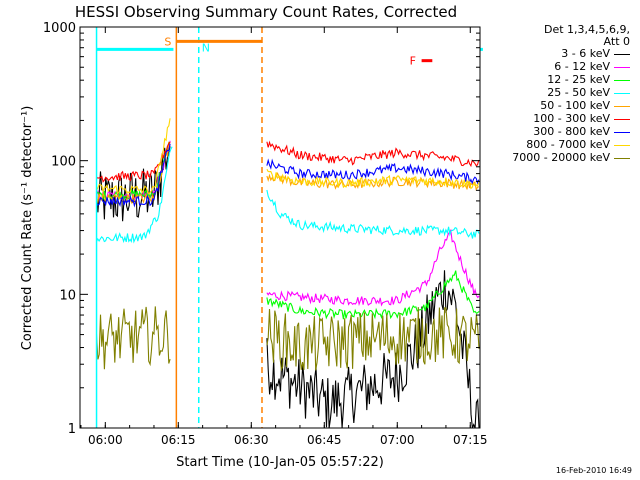 This screenshot has height=480, width=640. I want to click on legend-label-2: 12 - 25 keV, so click(578, 79).